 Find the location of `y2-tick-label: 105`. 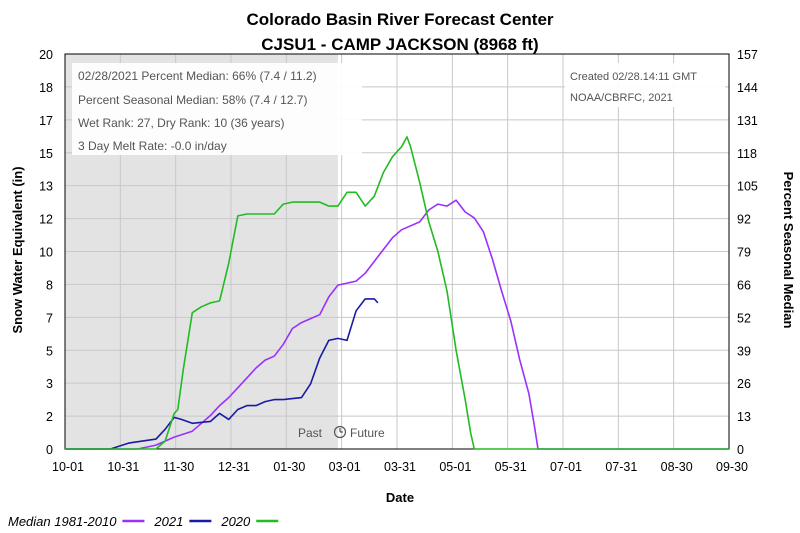

y2-tick-label: 105 is located at coordinates (747, 187).